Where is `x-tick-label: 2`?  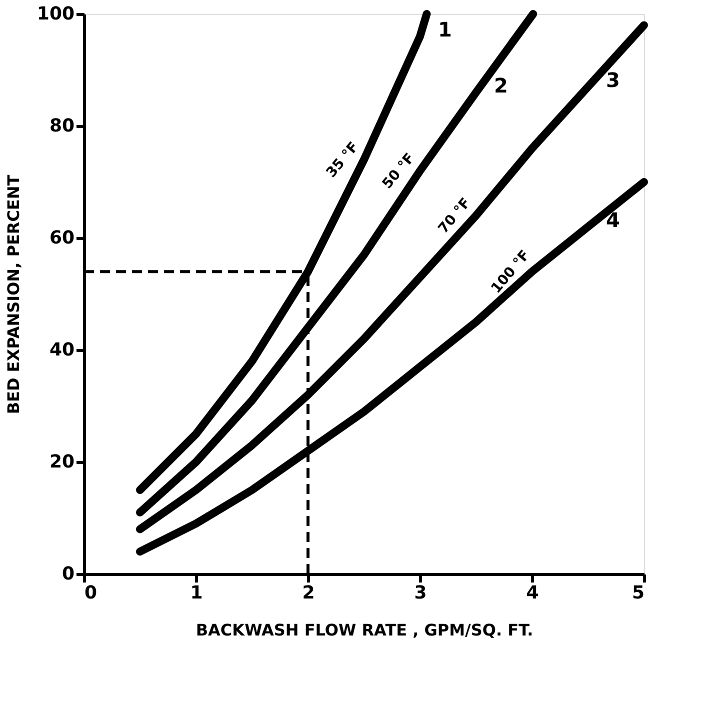
x-tick-label: 2 is located at coordinates (308, 593).